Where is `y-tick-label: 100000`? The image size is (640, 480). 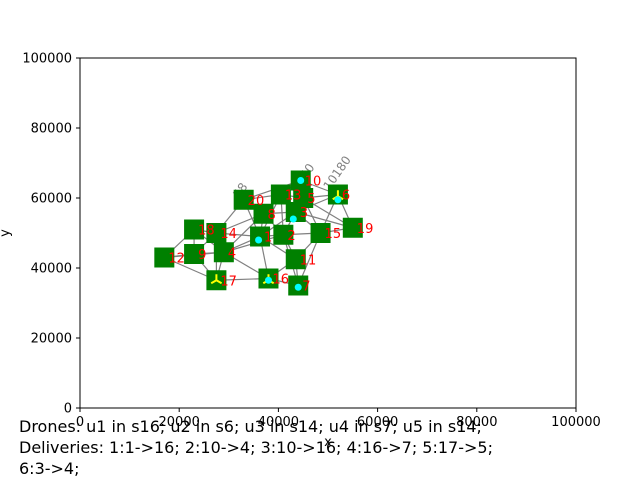 y-tick-label: 100000 is located at coordinates (47, 59).